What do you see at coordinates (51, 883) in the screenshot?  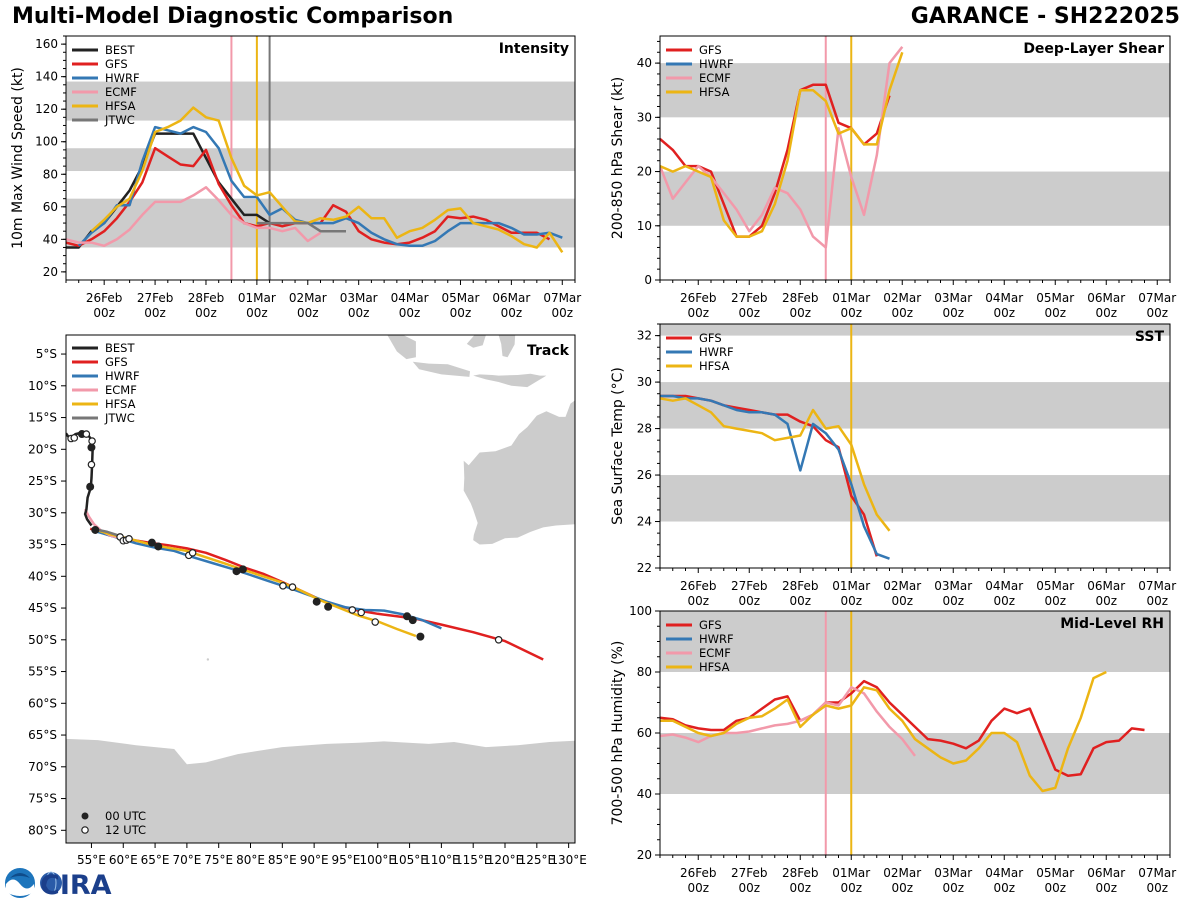 I see `globe-meridian` at bounding box center [51, 883].